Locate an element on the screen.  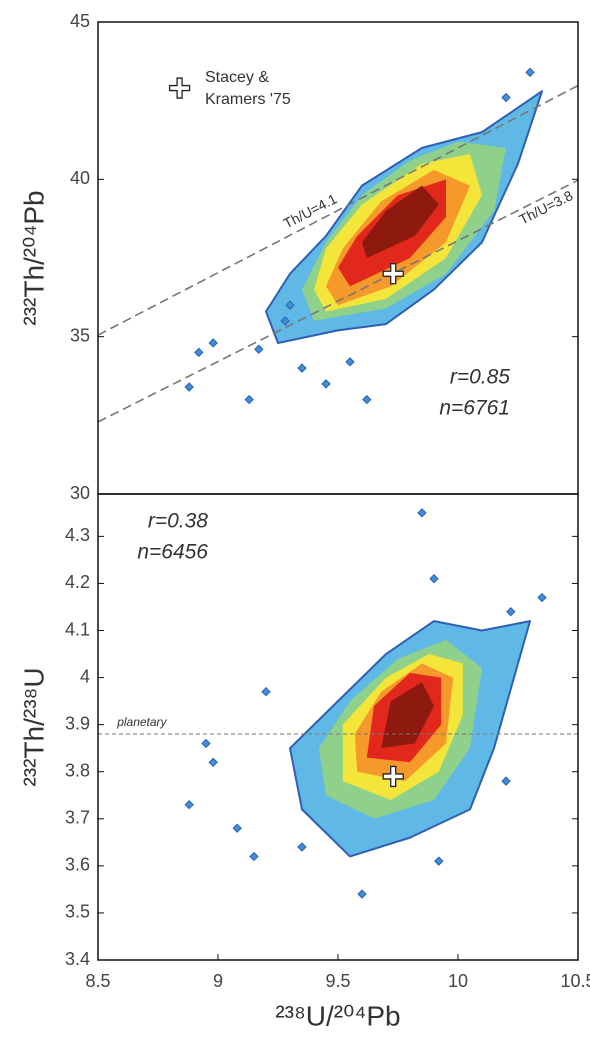
y-tick-label: 40 is located at coordinates (80, 178).